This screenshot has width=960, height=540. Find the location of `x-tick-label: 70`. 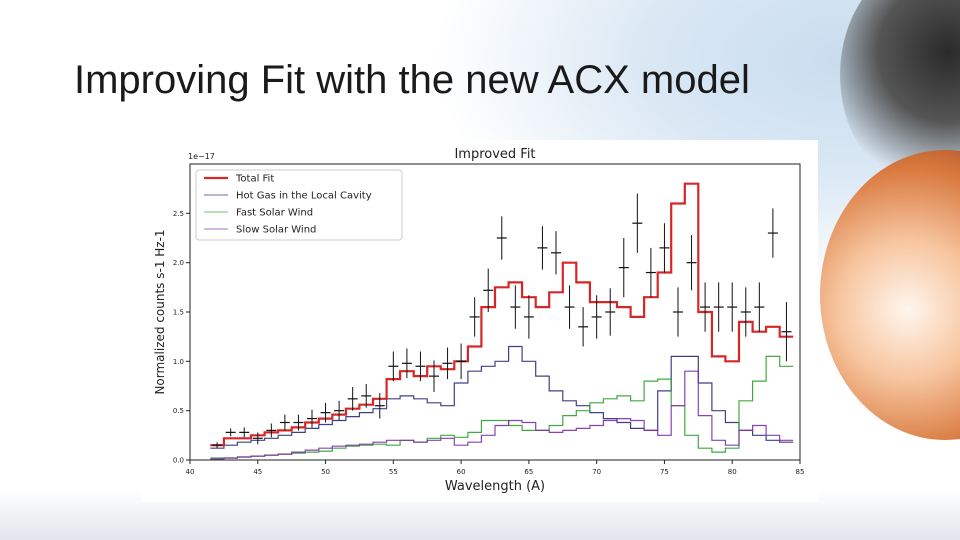

x-tick-label: 70 is located at coordinates (596, 472).